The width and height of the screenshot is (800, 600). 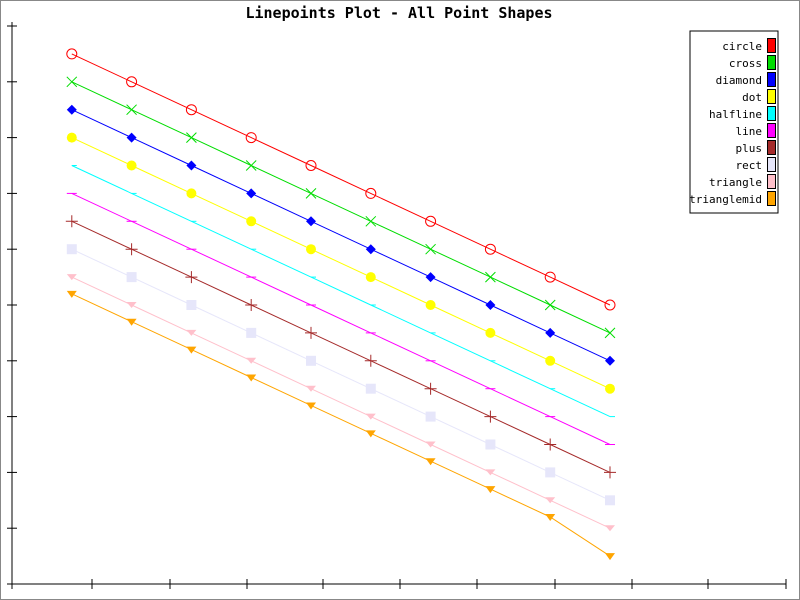 What do you see at coordinates (735, 114) in the screenshot?
I see `legend-label-halfline: halfline` at bounding box center [735, 114].